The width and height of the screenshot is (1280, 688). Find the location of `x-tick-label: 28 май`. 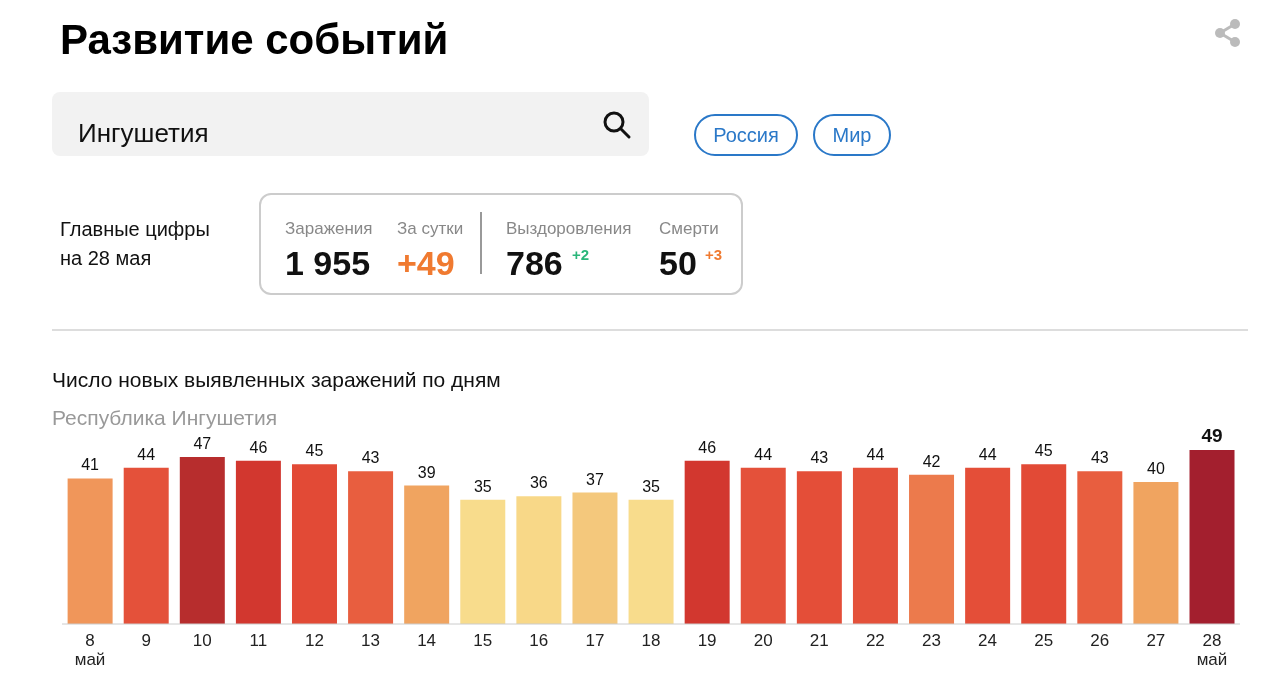

x-tick-label: 28 май is located at coordinates (1212, 650).